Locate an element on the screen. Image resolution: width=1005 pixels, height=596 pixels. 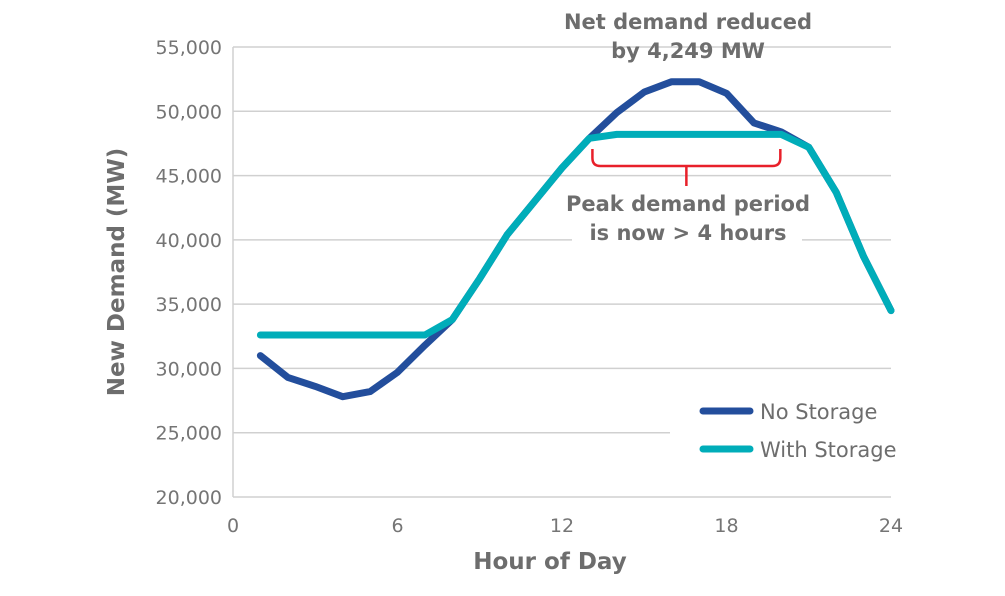
x-axis-title: Hour of Day is located at coordinates (550, 562).